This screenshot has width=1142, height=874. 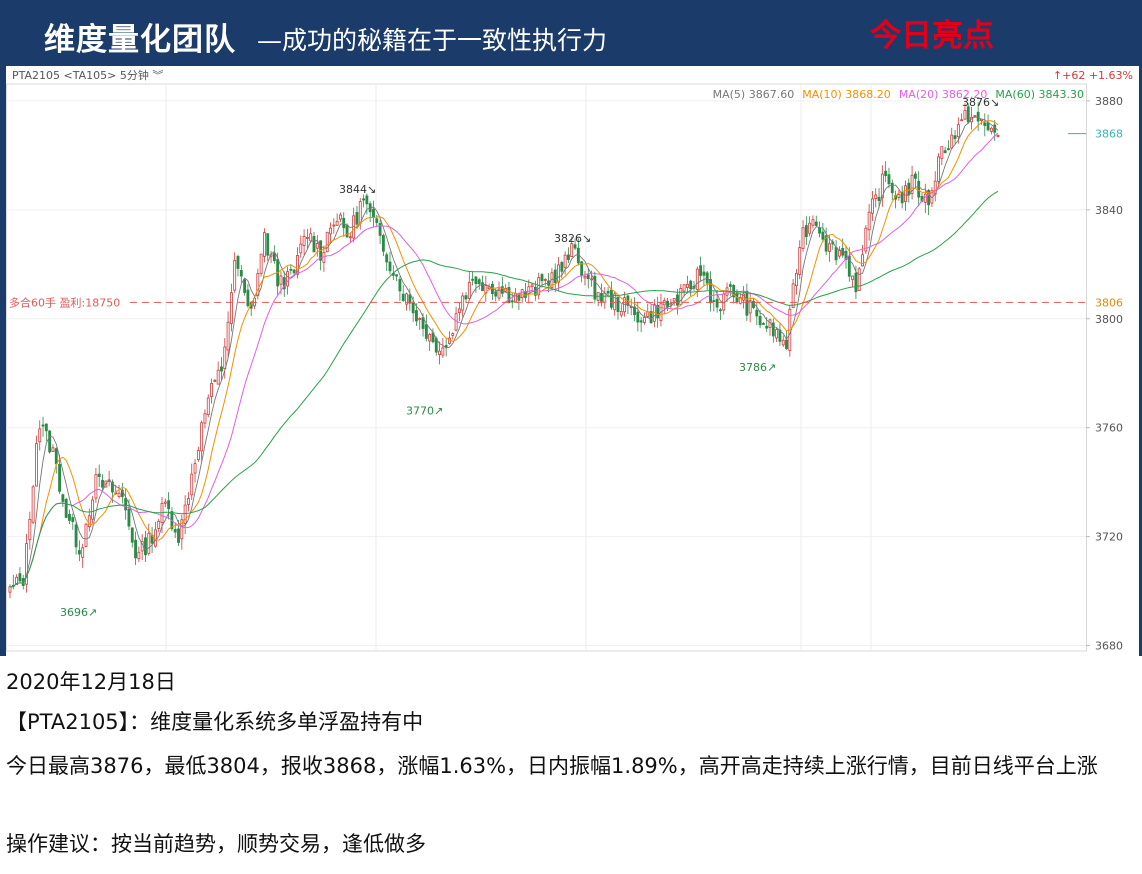 I want to click on symbol-label: PTA2105 <TA105> 5分钟 ︾, so click(x=87, y=75).